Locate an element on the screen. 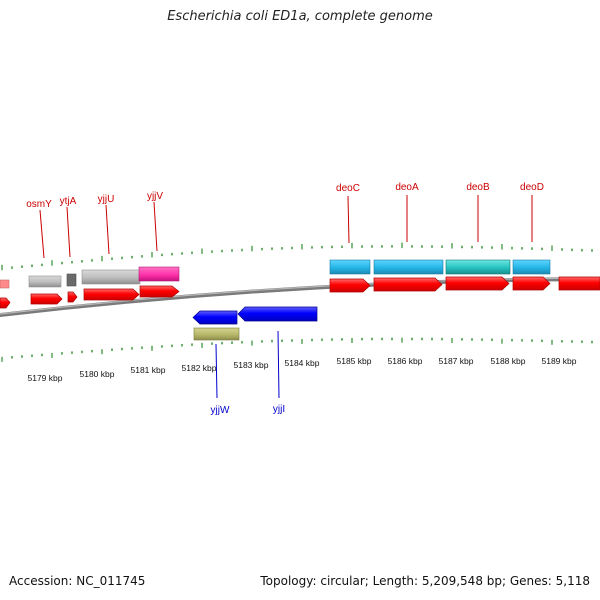 This screenshot has height=600, width=600. scale-label-5180: 5180 kbp is located at coordinates (97, 374).